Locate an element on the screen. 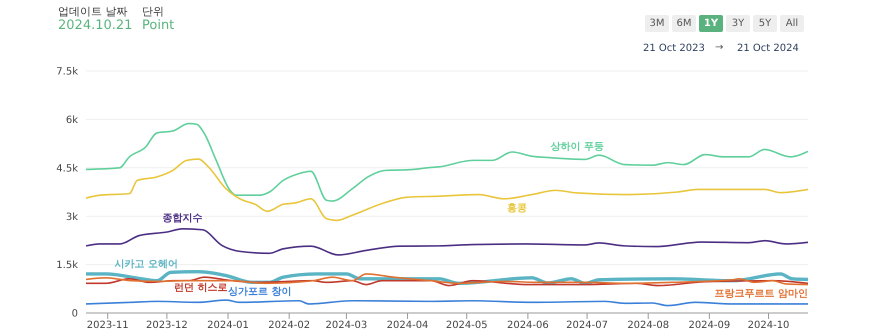 The height and width of the screenshot is (336, 879). x-tick-label: 2024-03 is located at coordinates (346, 326).